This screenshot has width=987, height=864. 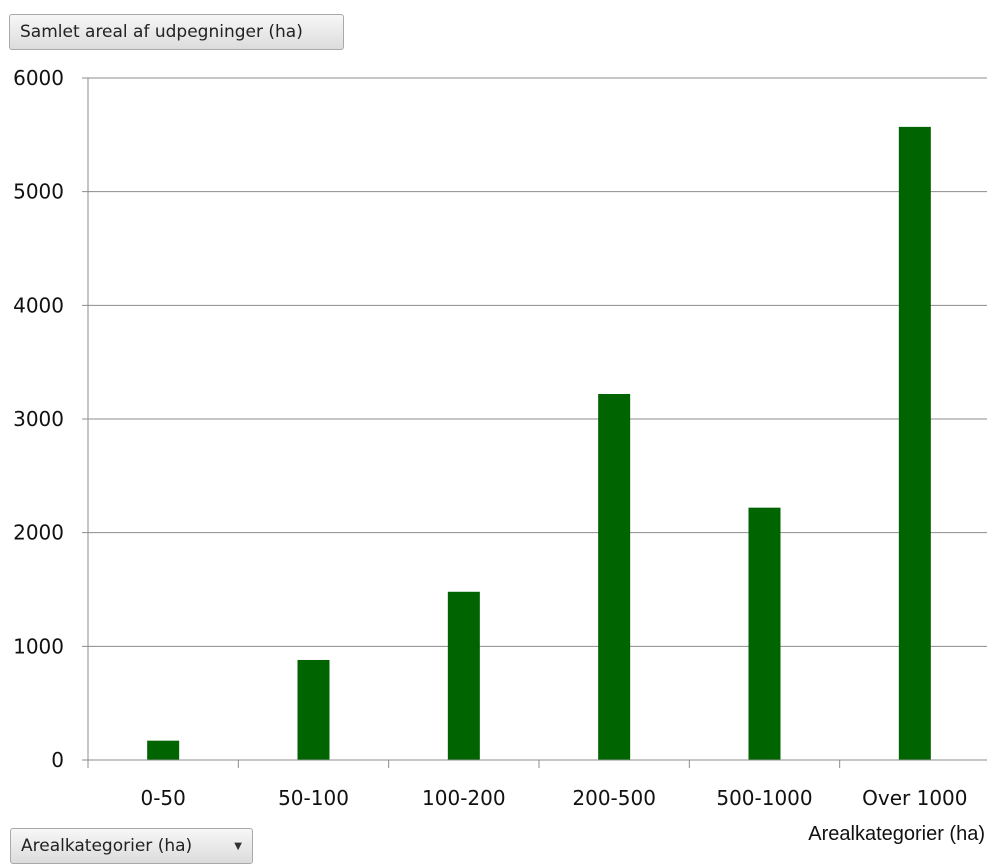 I want to click on values-field-label: Samlet areal af udpegninger (ha), so click(x=161, y=32).